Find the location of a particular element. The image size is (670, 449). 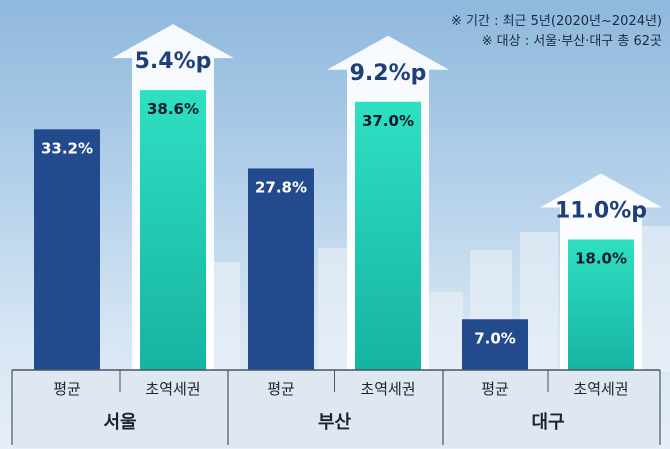

bar-average-label: 7.0% is located at coordinates (495, 338).